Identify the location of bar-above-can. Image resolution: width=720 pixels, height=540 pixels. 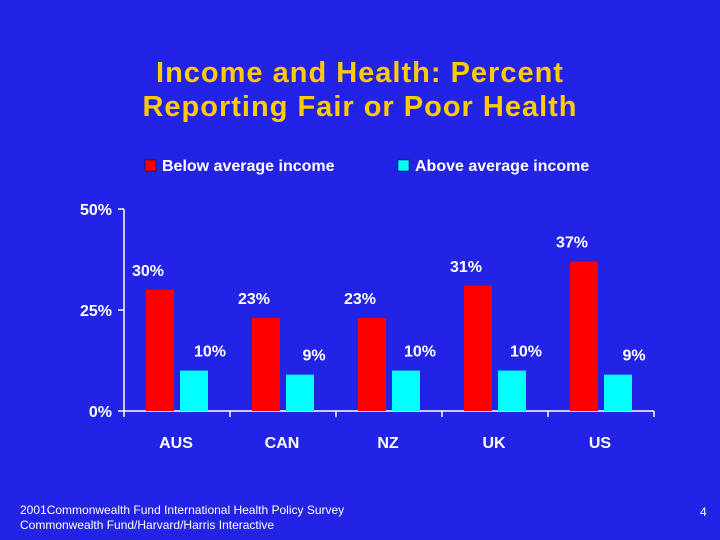
(300, 392).